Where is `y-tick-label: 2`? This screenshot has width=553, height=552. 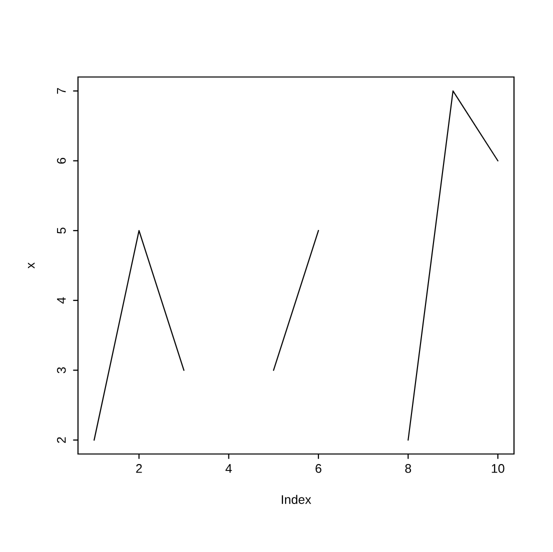
y-tick-label: 2 is located at coordinates (61, 440).